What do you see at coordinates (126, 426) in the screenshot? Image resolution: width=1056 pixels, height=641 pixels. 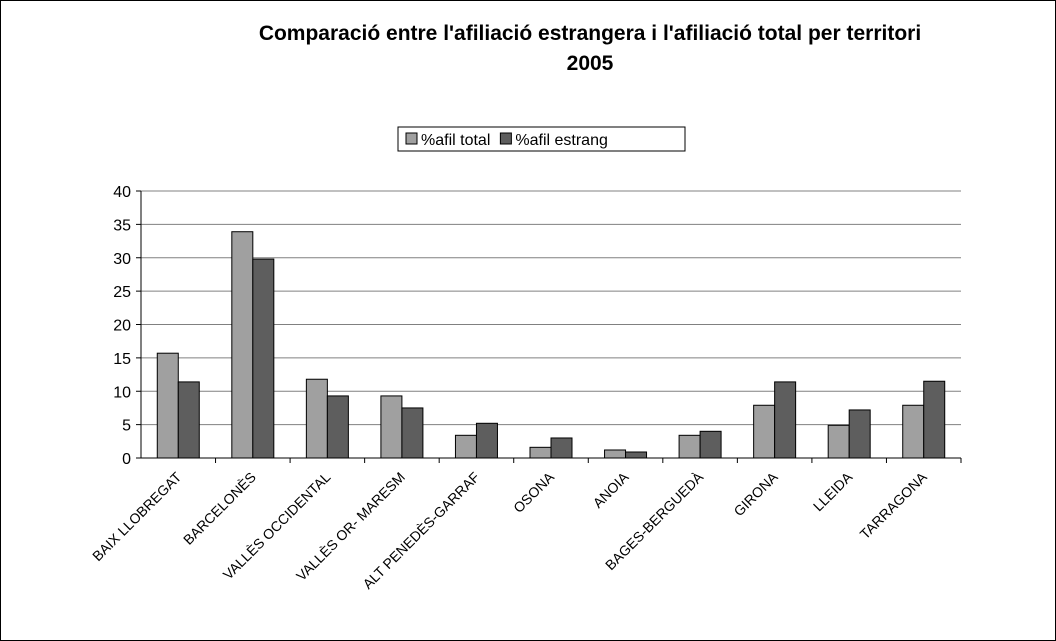 I see `y-tick-label: 5` at bounding box center [126, 426].